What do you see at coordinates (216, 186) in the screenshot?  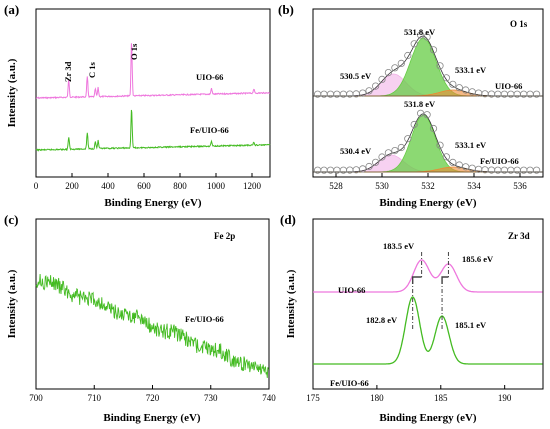 I see `x-tick-label: 1000` at bounding box center [216, 186].